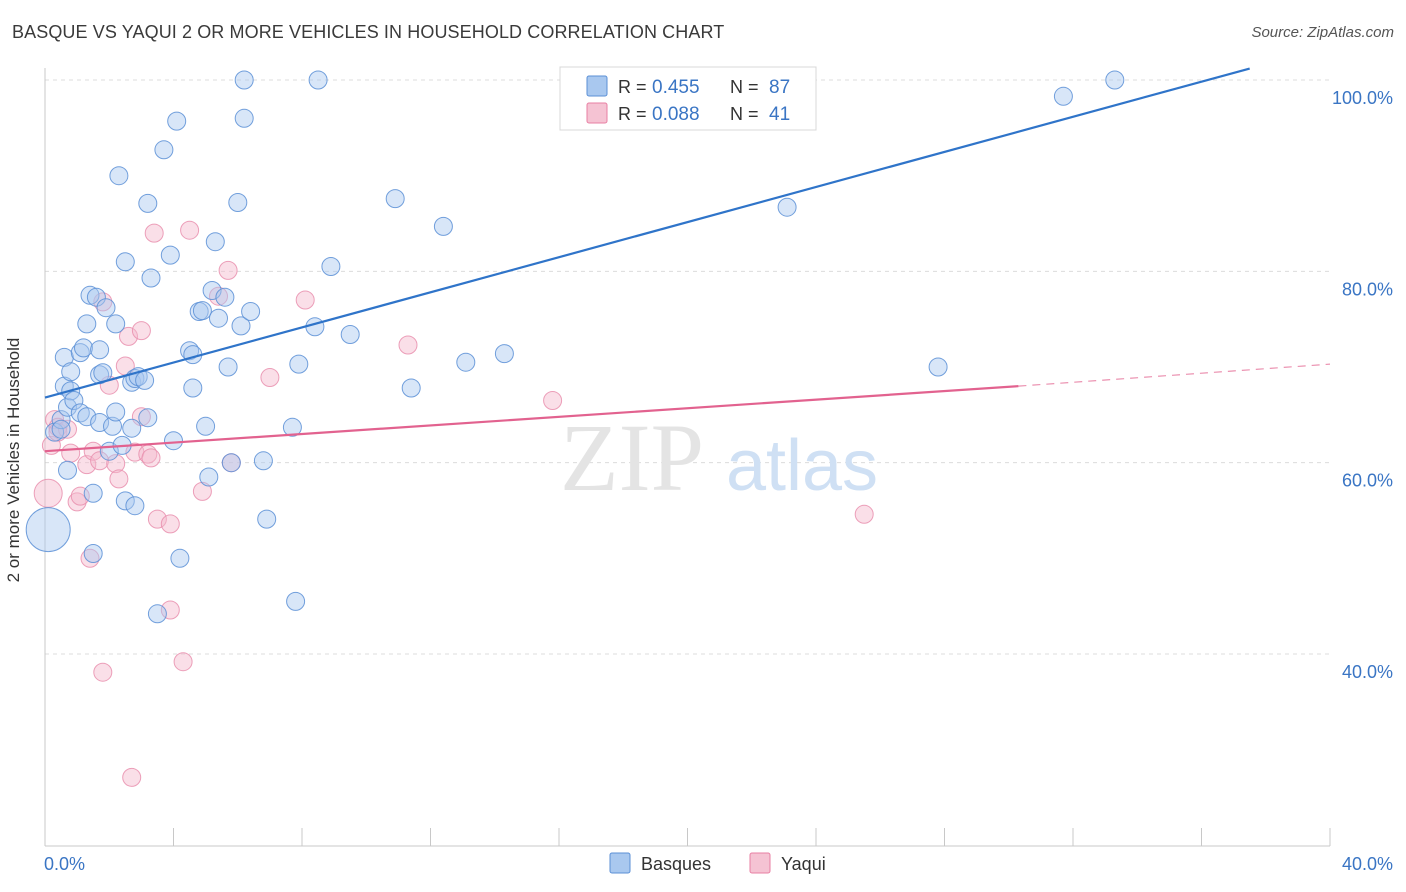 The height and width of the screenshot is (892, 1406). Describe the element at coordinates (64, 864) in the screenshot. I see `x-tick-label: 0.0%` at that location.